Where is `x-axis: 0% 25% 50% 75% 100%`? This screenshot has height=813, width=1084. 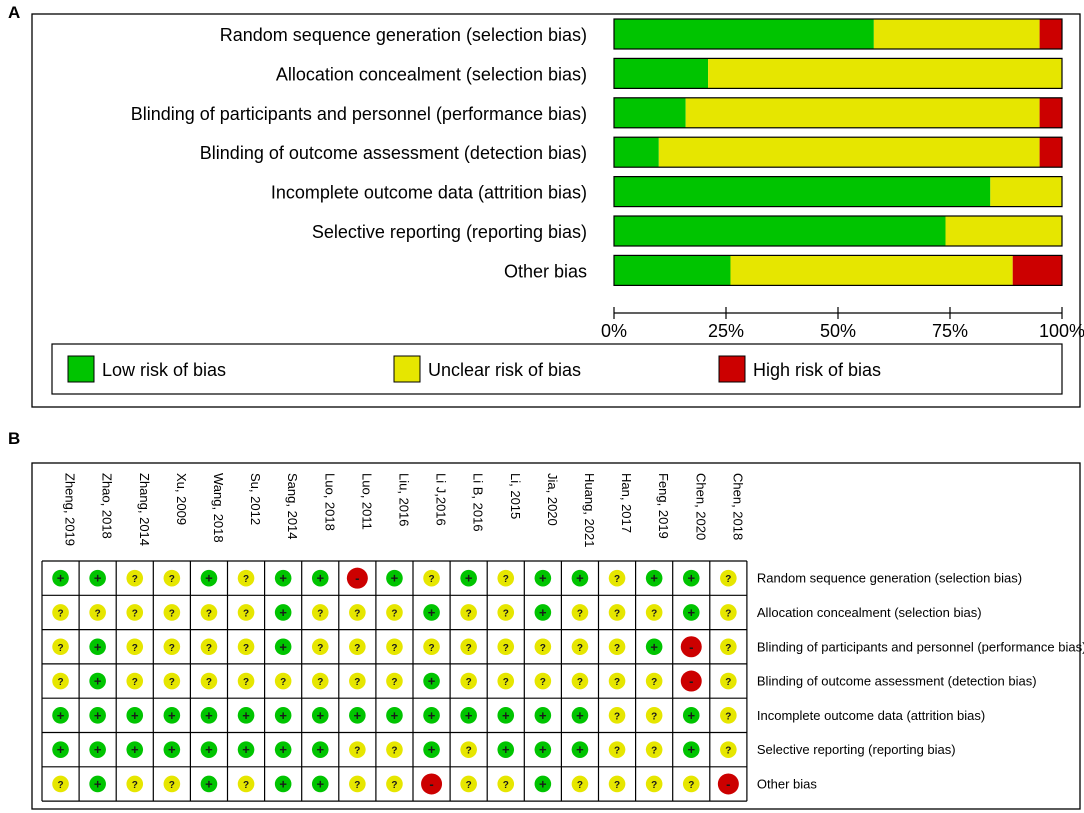 x-axis: 0% 25% 50% 75% 100% is located at coordinates (842, 324).